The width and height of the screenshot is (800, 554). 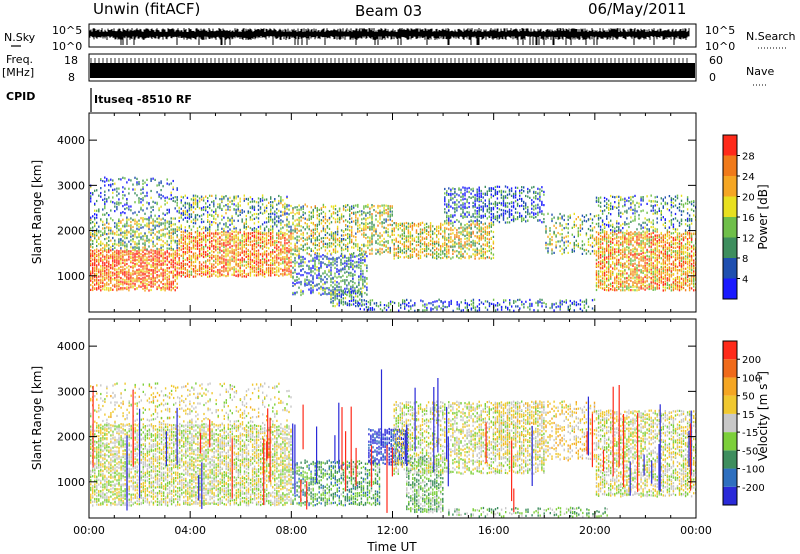 What do you see at coordinates (67, 30) in the screenshot?
I see `nsky-tick-top: 10^5` at bounding box center [67, 30].